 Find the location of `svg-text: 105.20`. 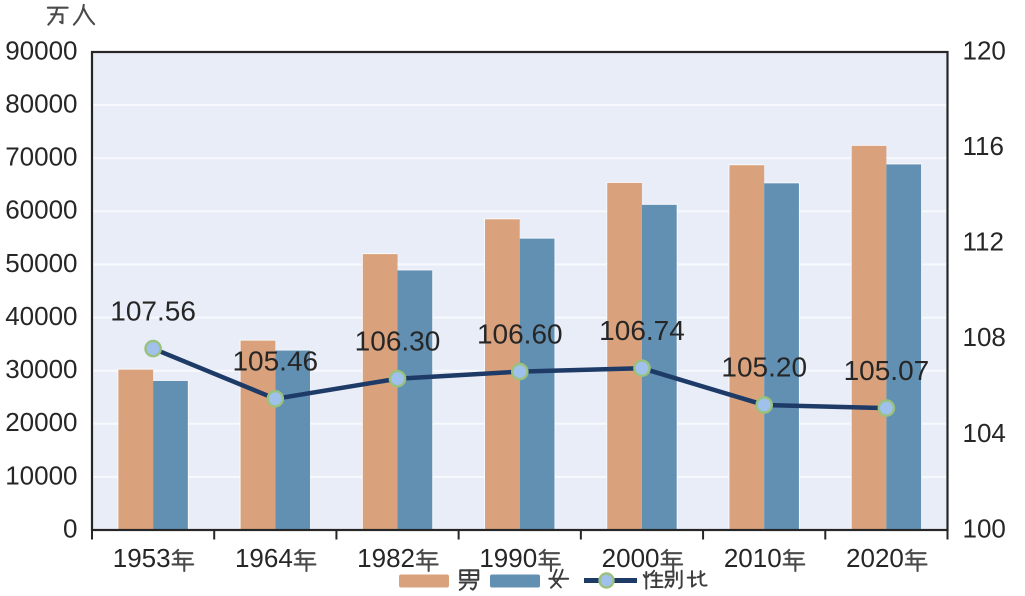

svg-text: 105.20 is located at coordinates (764, 367).